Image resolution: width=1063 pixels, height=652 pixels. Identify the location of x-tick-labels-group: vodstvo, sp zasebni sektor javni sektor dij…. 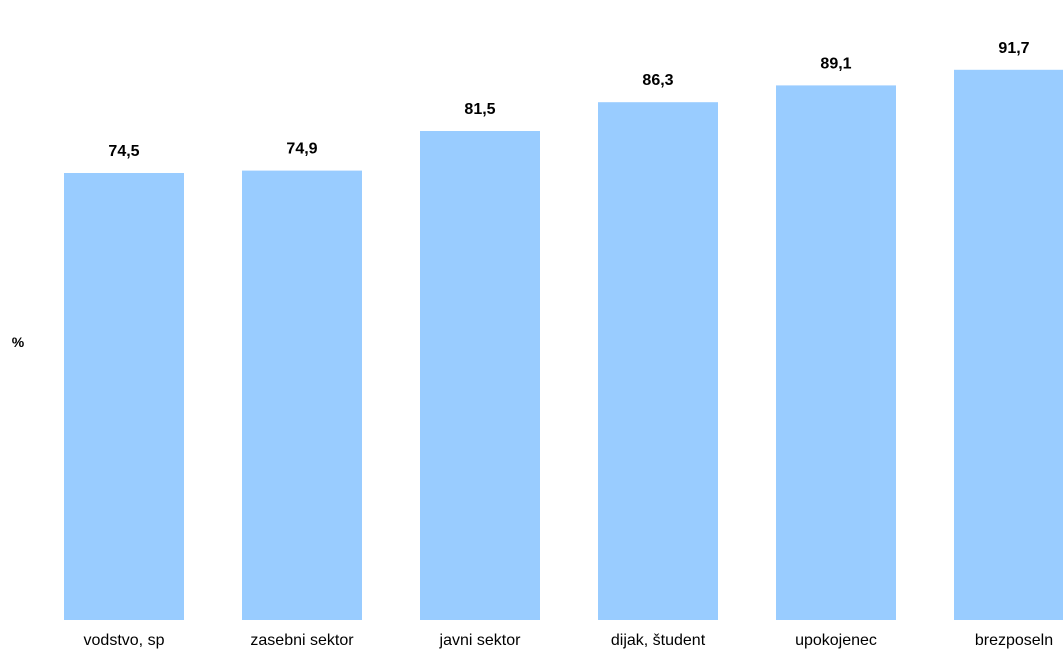
(569, 640).